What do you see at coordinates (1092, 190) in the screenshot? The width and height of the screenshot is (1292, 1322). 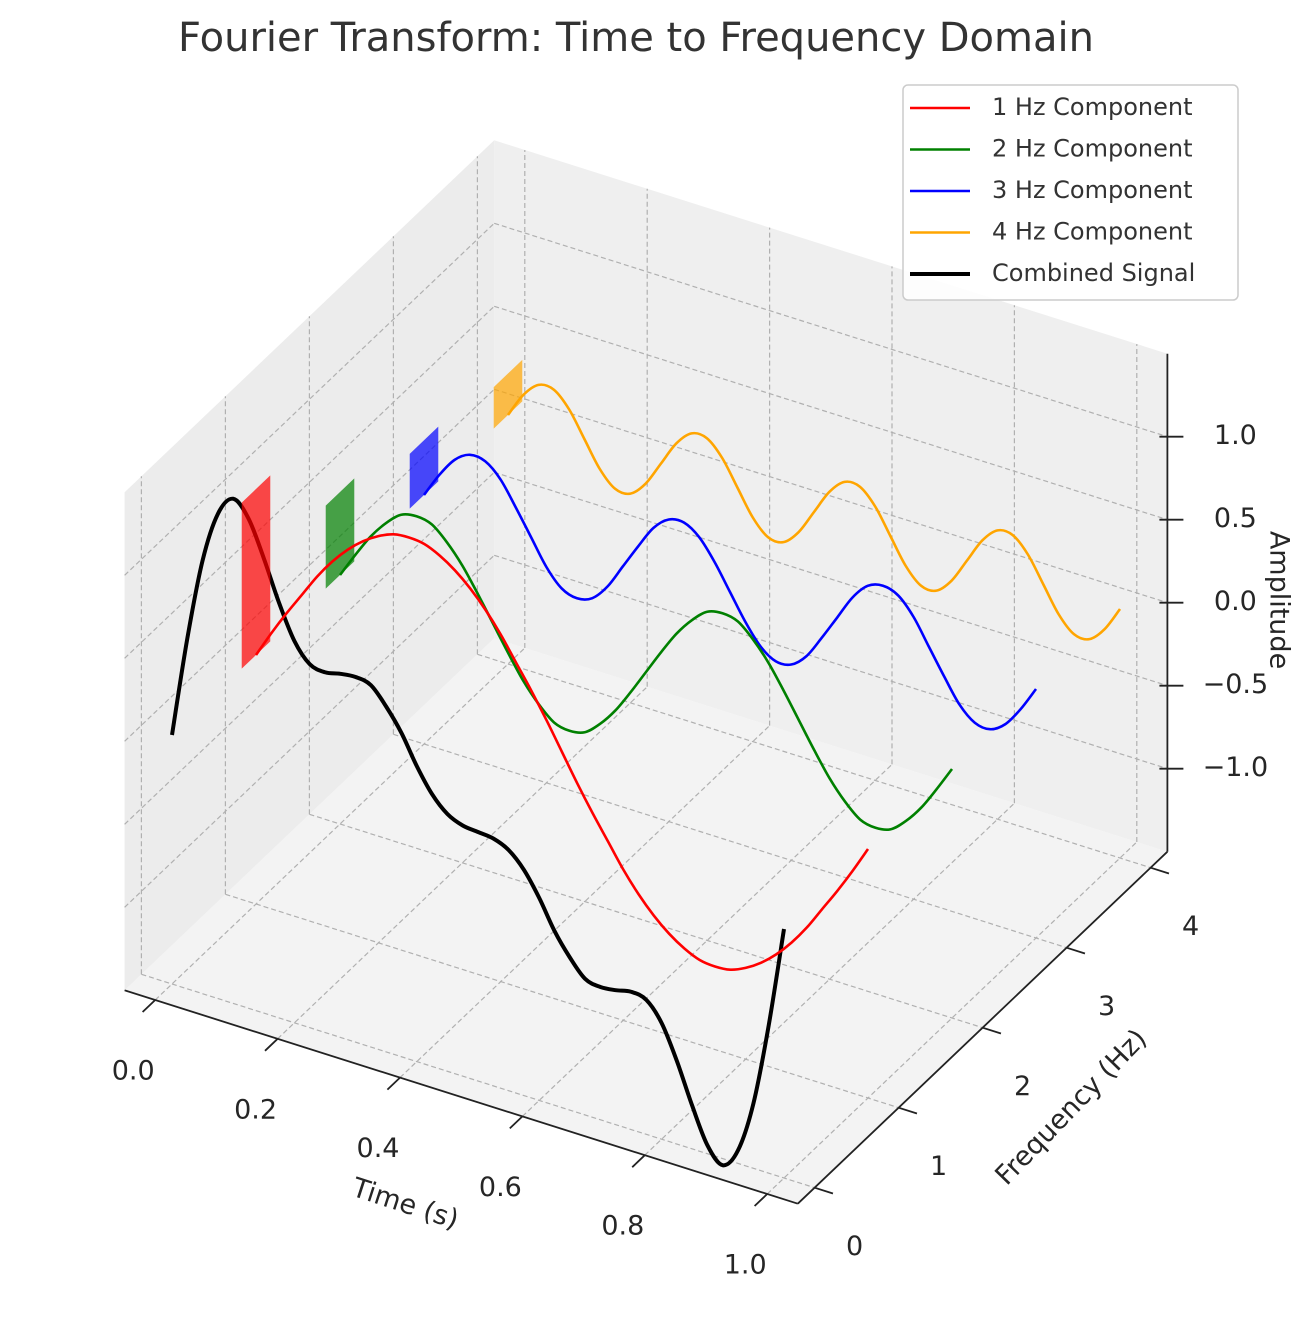 I see `legend-label: 3 Hz Component` at bounding box center [1092, 190].